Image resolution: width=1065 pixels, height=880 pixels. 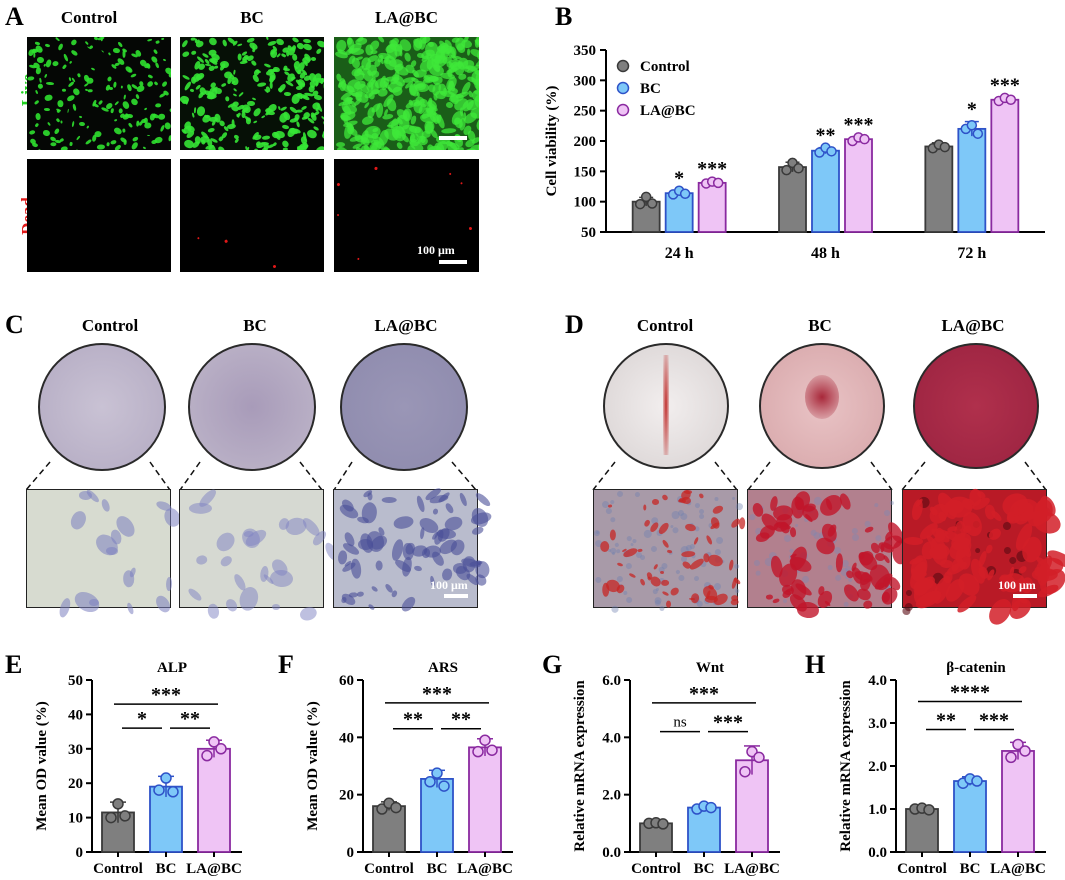 I want to click on y-tick-label: 1.0, so click(x=877, y=810).